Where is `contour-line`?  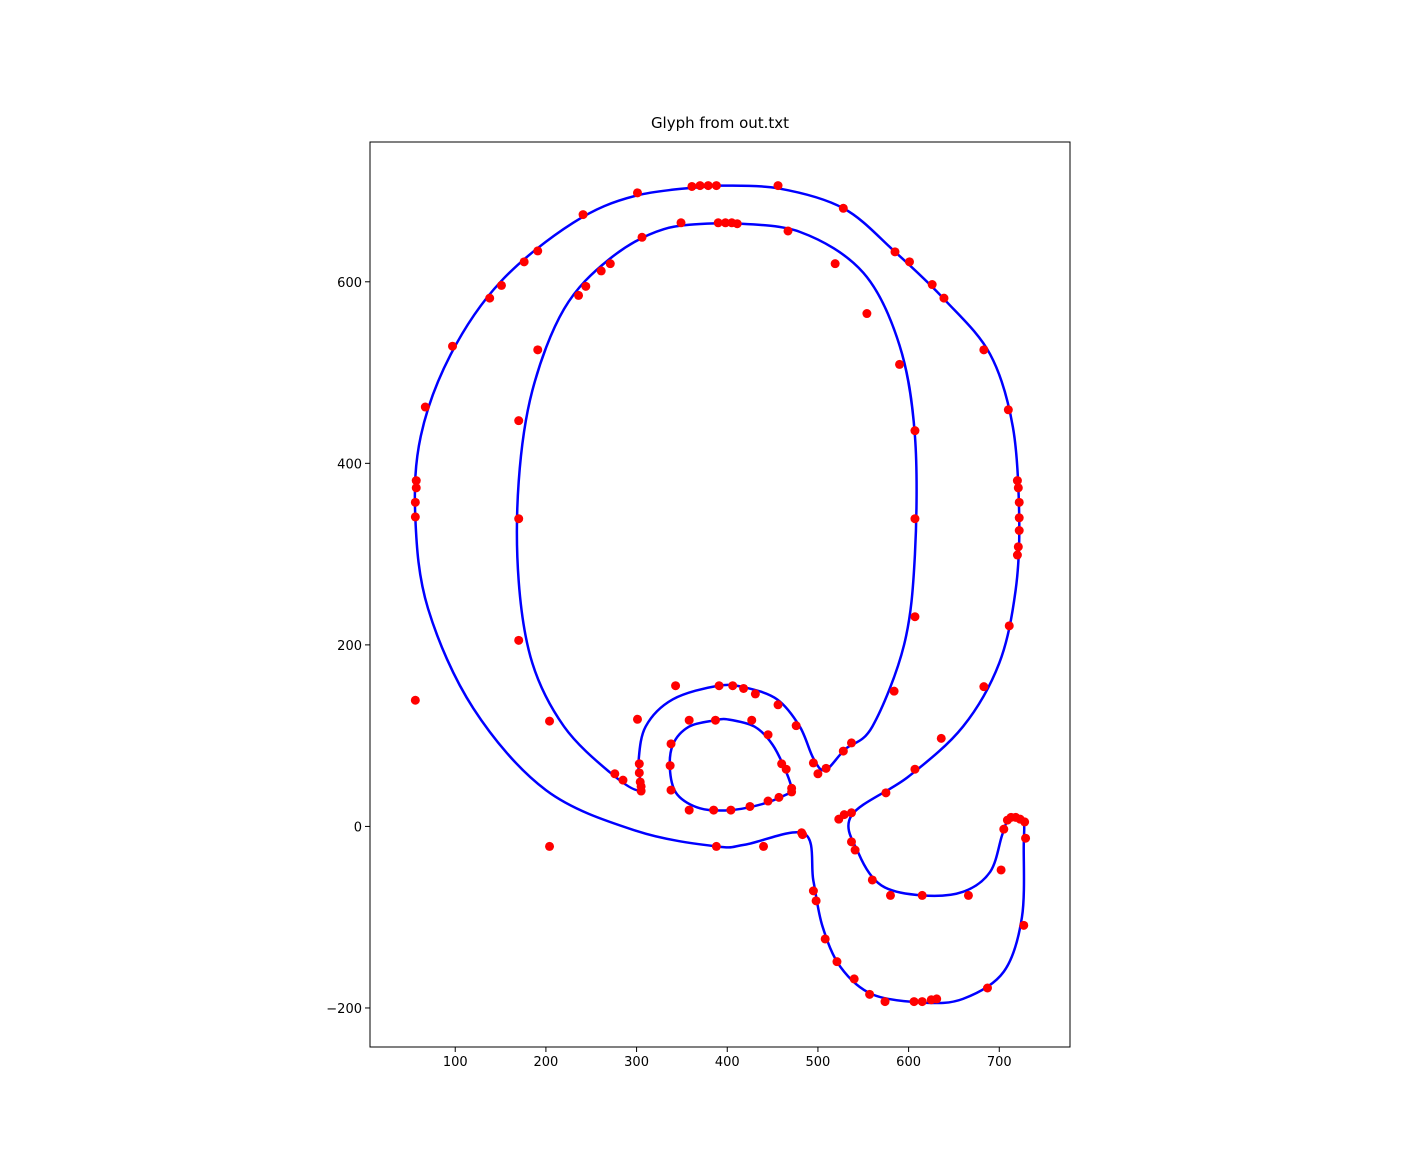 contour-line is located at coordinates (716, 506).